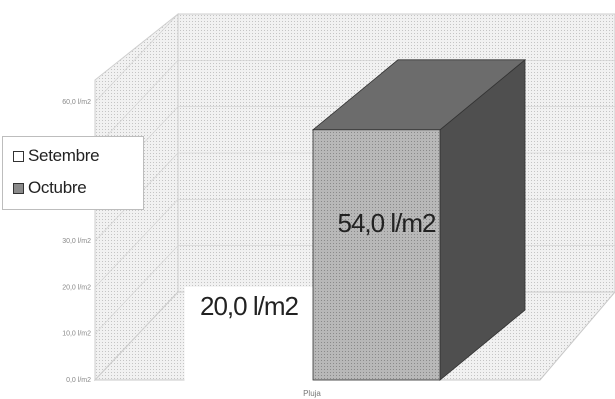 The width and height of the screenshot is (615, 399). What do you see at coordinates (312, 393) in the screenshot?
I see `x-axis-label: Pluja` at bounding box center [312, 393].